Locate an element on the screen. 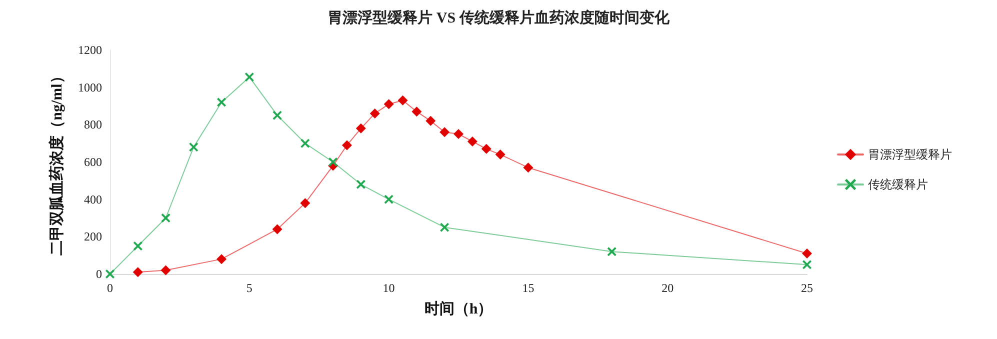  x-tick-label: 0 is located at coordinates (110, 288).